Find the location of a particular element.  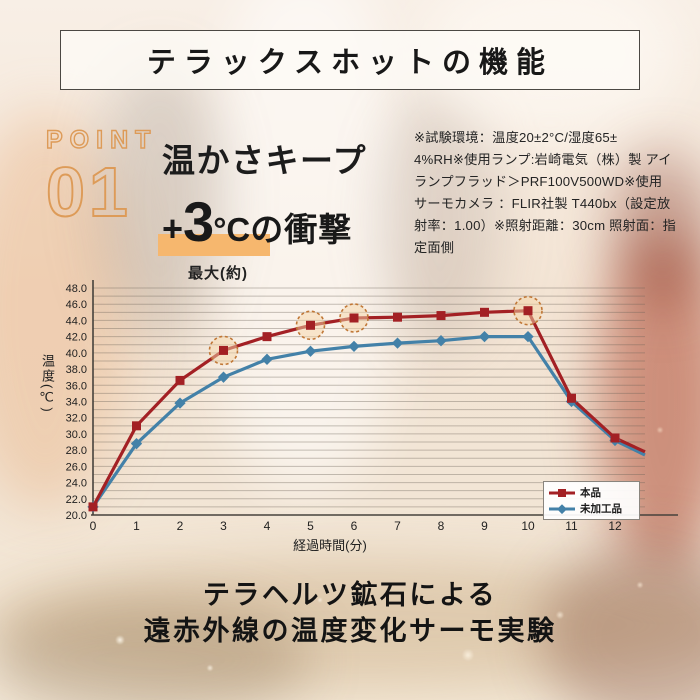

y-tick-label: 34.0 is located at coordinates (76, 403).